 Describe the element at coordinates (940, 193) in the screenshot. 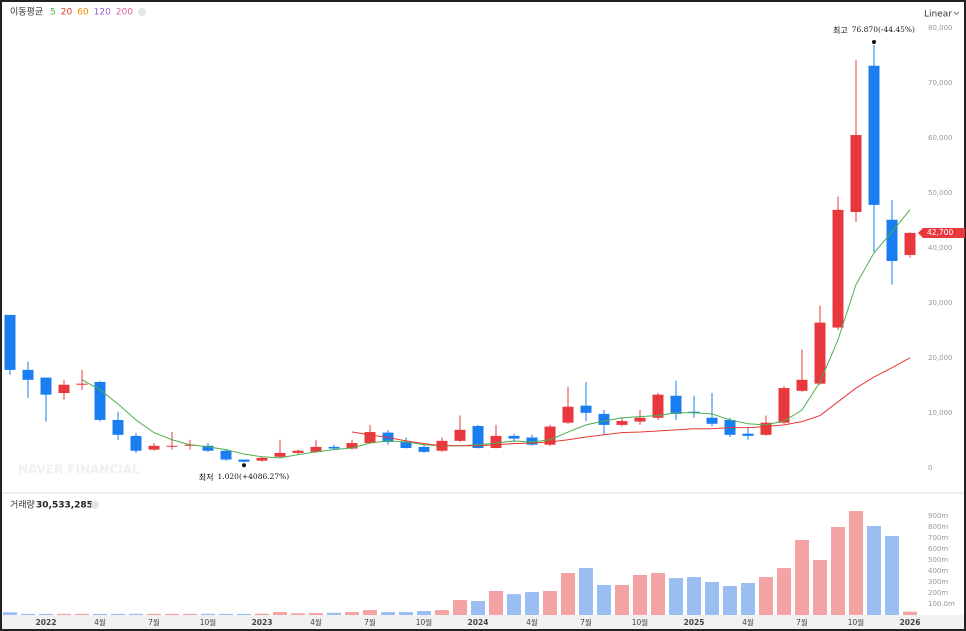

I see `y-tick-label: 50,000` at that location.